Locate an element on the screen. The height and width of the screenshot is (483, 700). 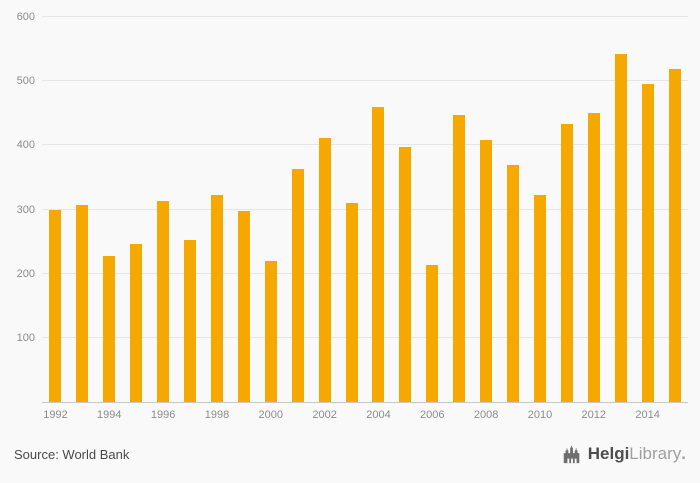
logo-text-library: Library is located at coordinates (655, 453).